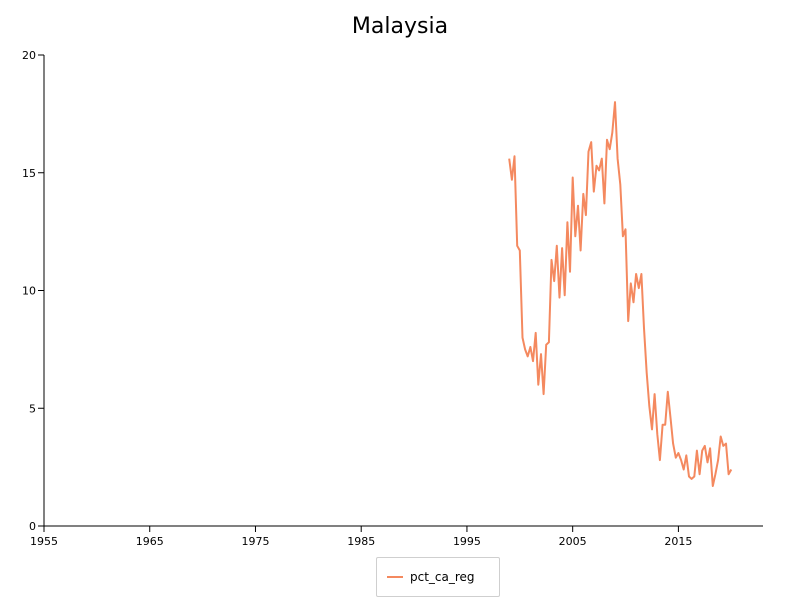  Describe the element at coordinates (678, 541) in the screenshot. I see `x-tick-label: 2015` at that location.